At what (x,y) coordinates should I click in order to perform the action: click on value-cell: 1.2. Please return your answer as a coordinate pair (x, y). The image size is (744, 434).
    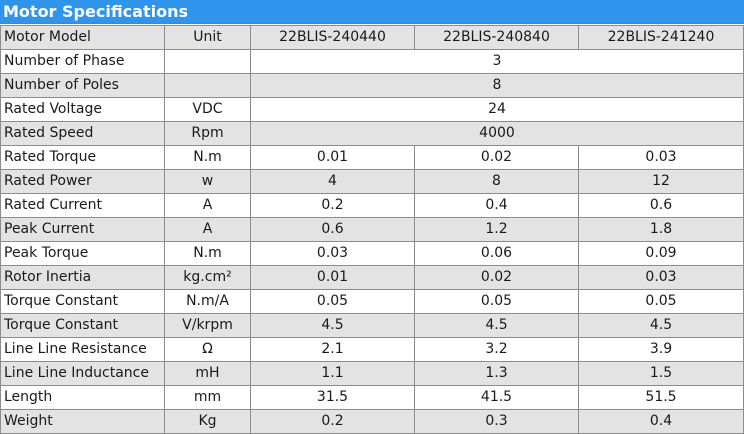
    Looking at the image, I should click on (496, 229).